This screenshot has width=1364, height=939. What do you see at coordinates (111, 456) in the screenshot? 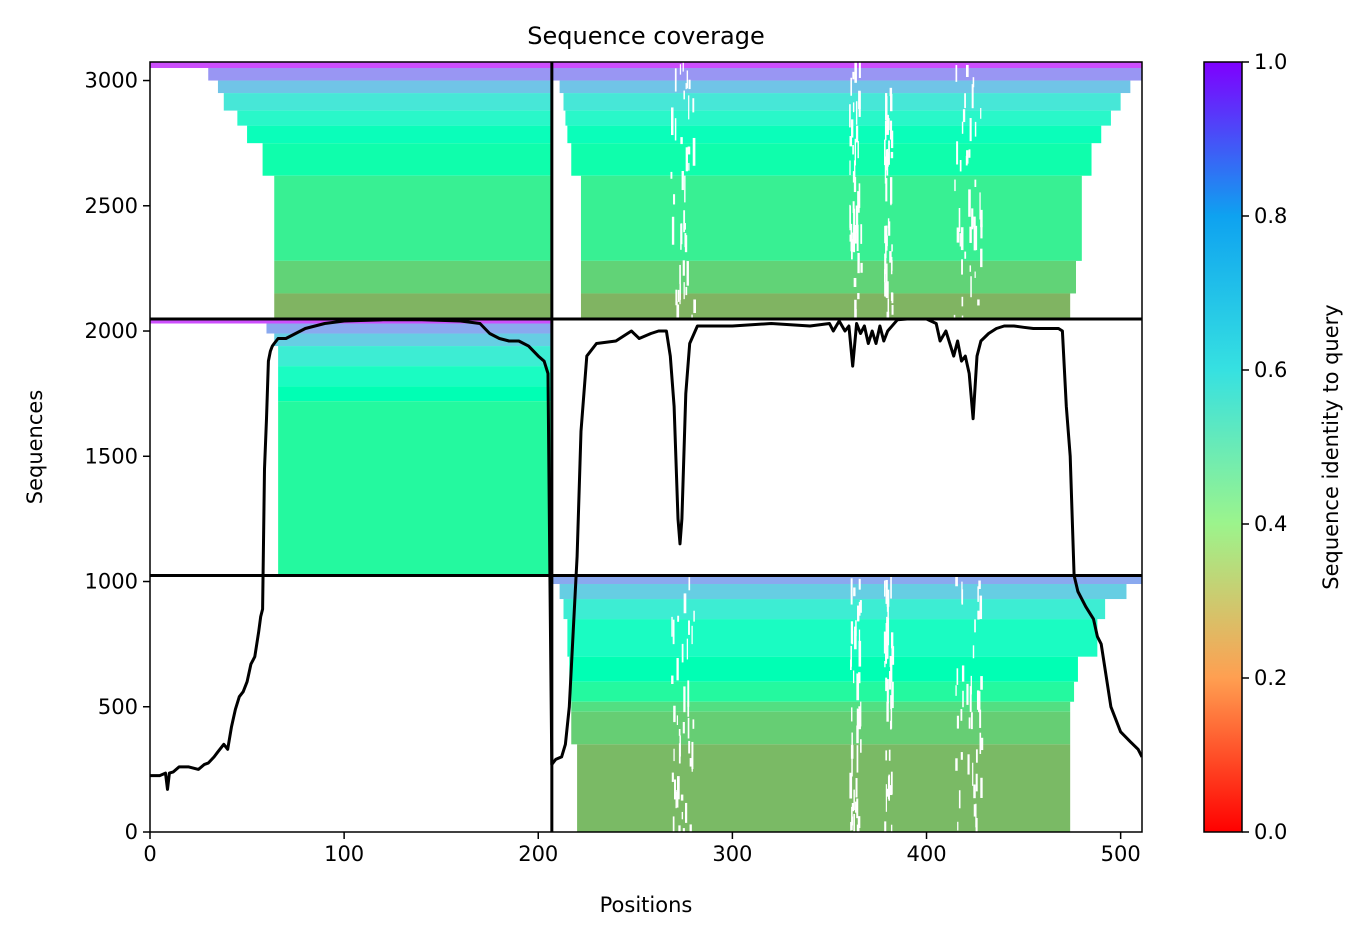
I see `y-tick-label: 1500` at bounding box center [111, 456].